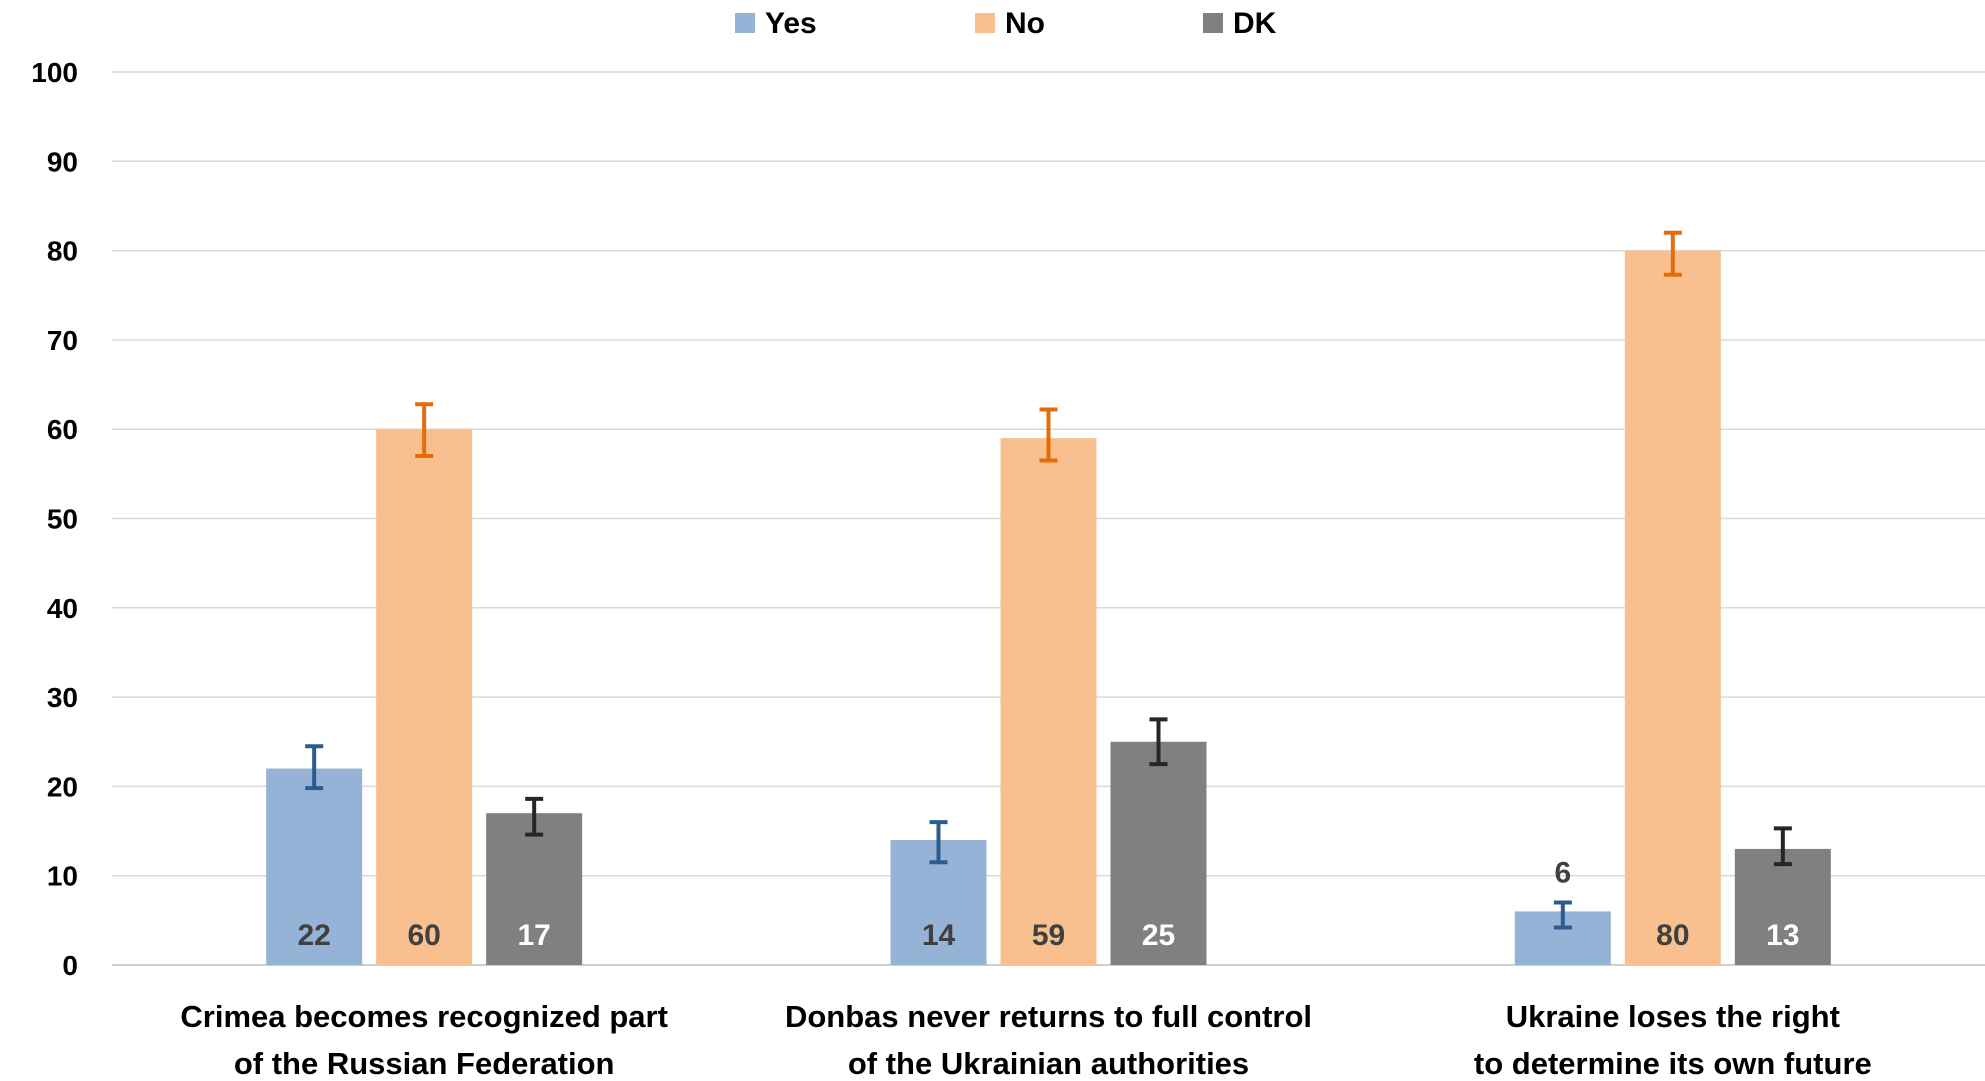  Describe the element at coordinates (62, 876) in the screenshot. I see `y-tick-label: 10` at that location.